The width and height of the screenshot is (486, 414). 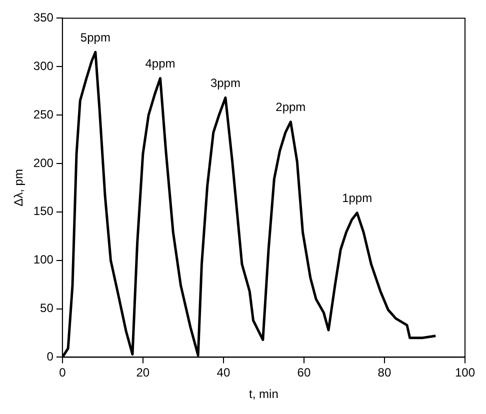 I want to click on x-tick-label: 100, so click(x=465, y=373).